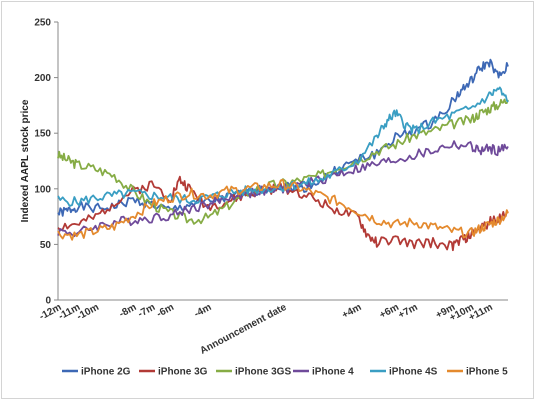 The width and height of the screenshot is (535, 400). What do you see at coordinates (351, 311) in the screenshot?
I see `x-tick-label: +4m` at bounding box center [351, 311].